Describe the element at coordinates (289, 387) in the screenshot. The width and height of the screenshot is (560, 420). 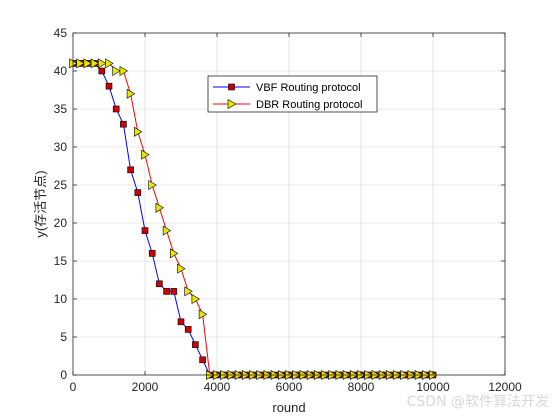
I see `x-tick-label: 6000` at that location.